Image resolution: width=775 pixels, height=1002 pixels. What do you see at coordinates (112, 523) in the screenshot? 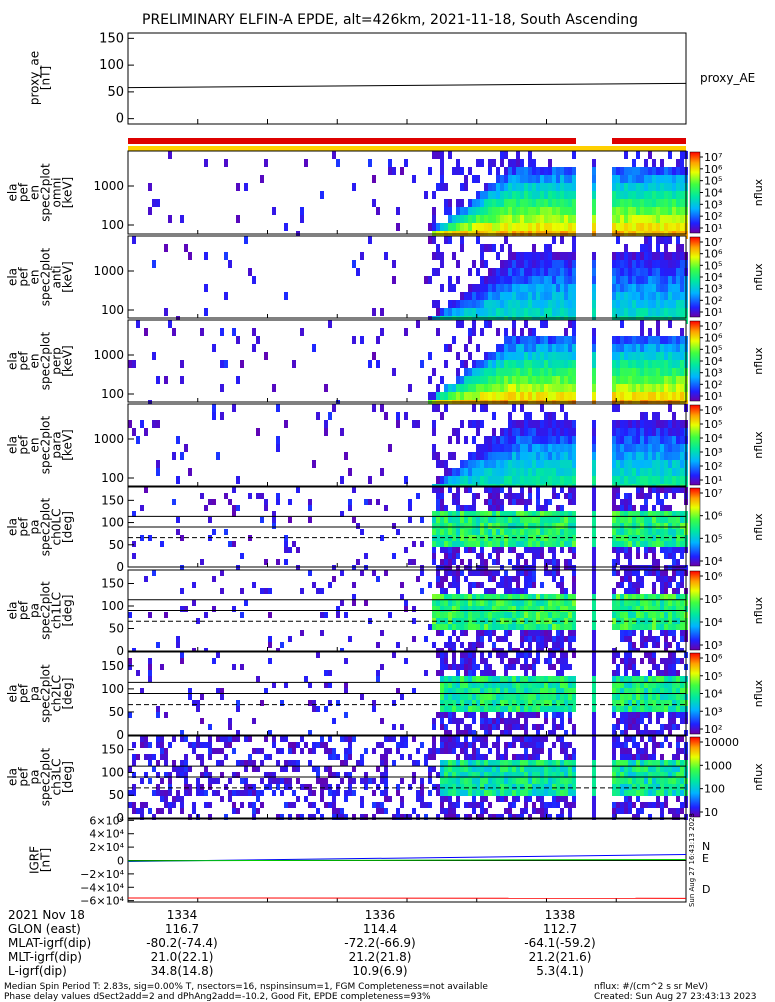
I see `spectrogram-4-ytick-label-1: 100` at bounding box center [112, 523].